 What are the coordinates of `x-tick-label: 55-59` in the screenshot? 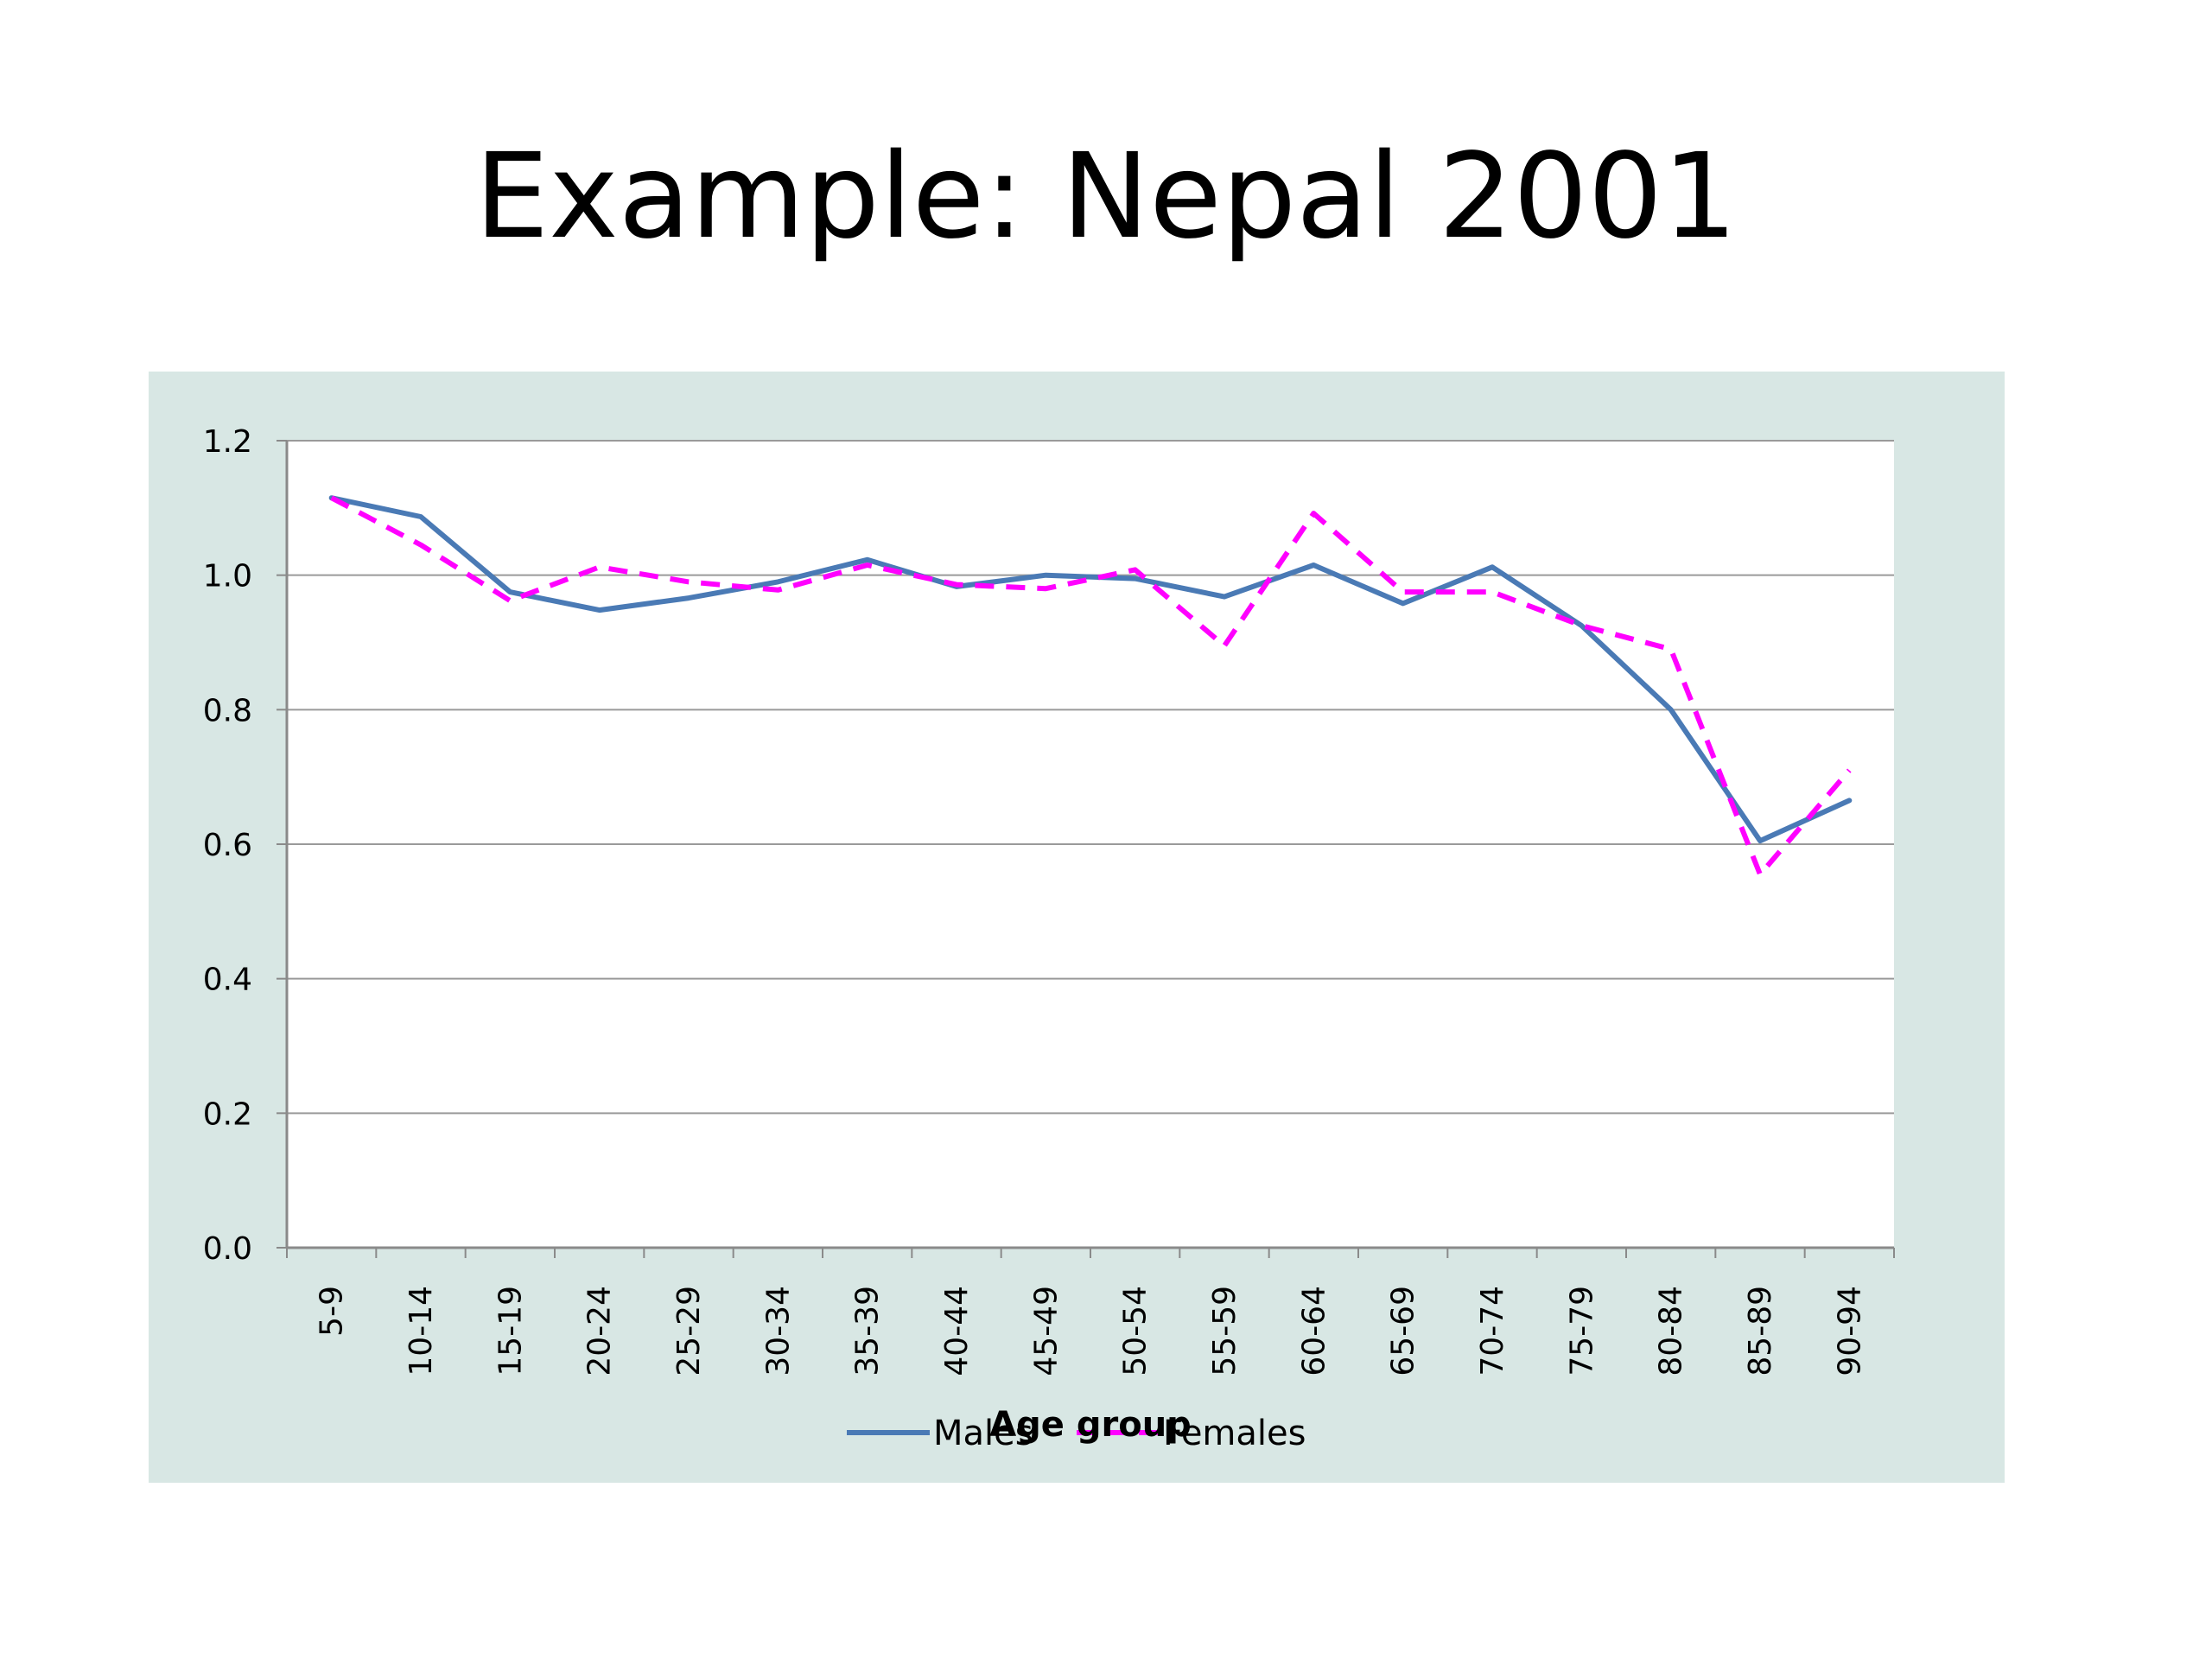 It's located at (1225, 1331).